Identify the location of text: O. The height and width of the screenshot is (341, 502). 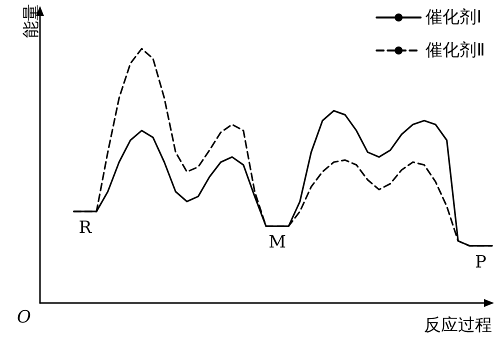
(24, 318).